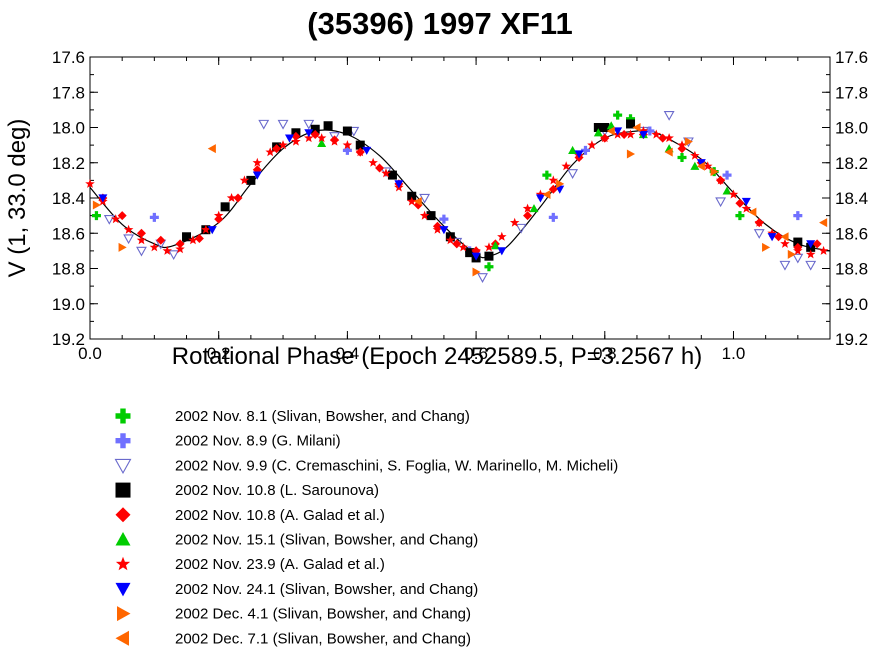 This screenshot has height=651, width=885. What do you see at coordinates (90, 353) in the screenshot?
I see `x-tick-label: 0.0` at bounding box center [90, 353].